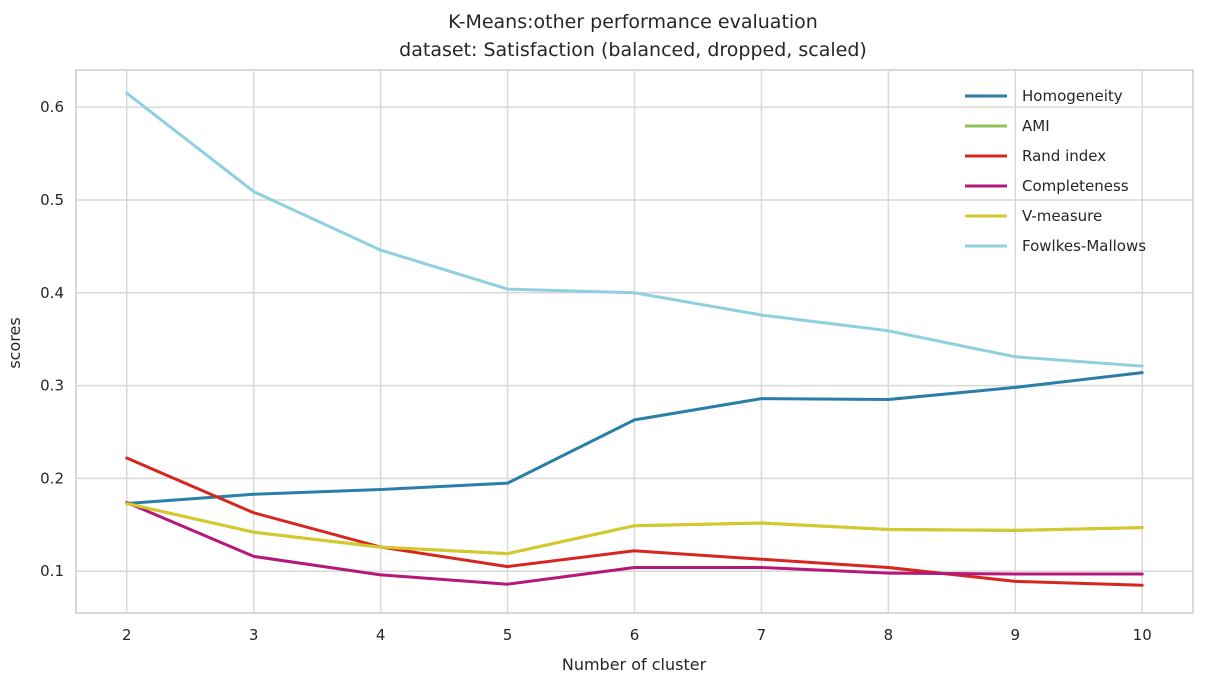 Image resolution: width=1207 pixels, height=684 pixels. Describe the element at coordinates (1036, 126) in the screenshot. I see `legend-label: AMI` at that location.